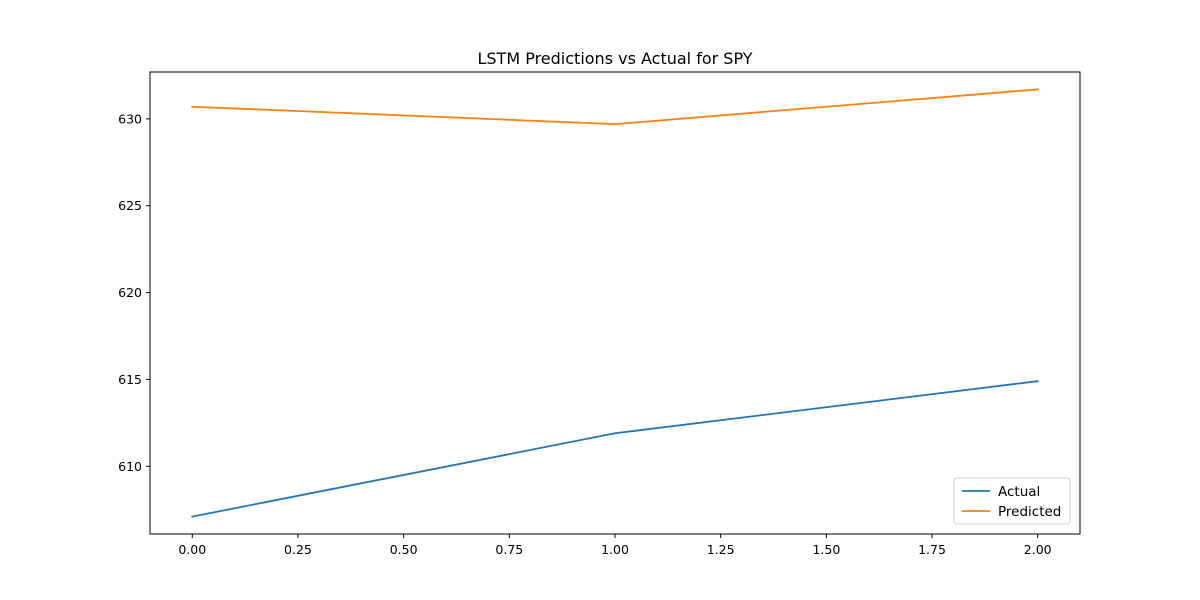 The image size is (1200, 600). What do you see at coordinates (721, 549) in the screenshot?
I see `x-tick-label: 1.25` at bounding box center [721, 549].